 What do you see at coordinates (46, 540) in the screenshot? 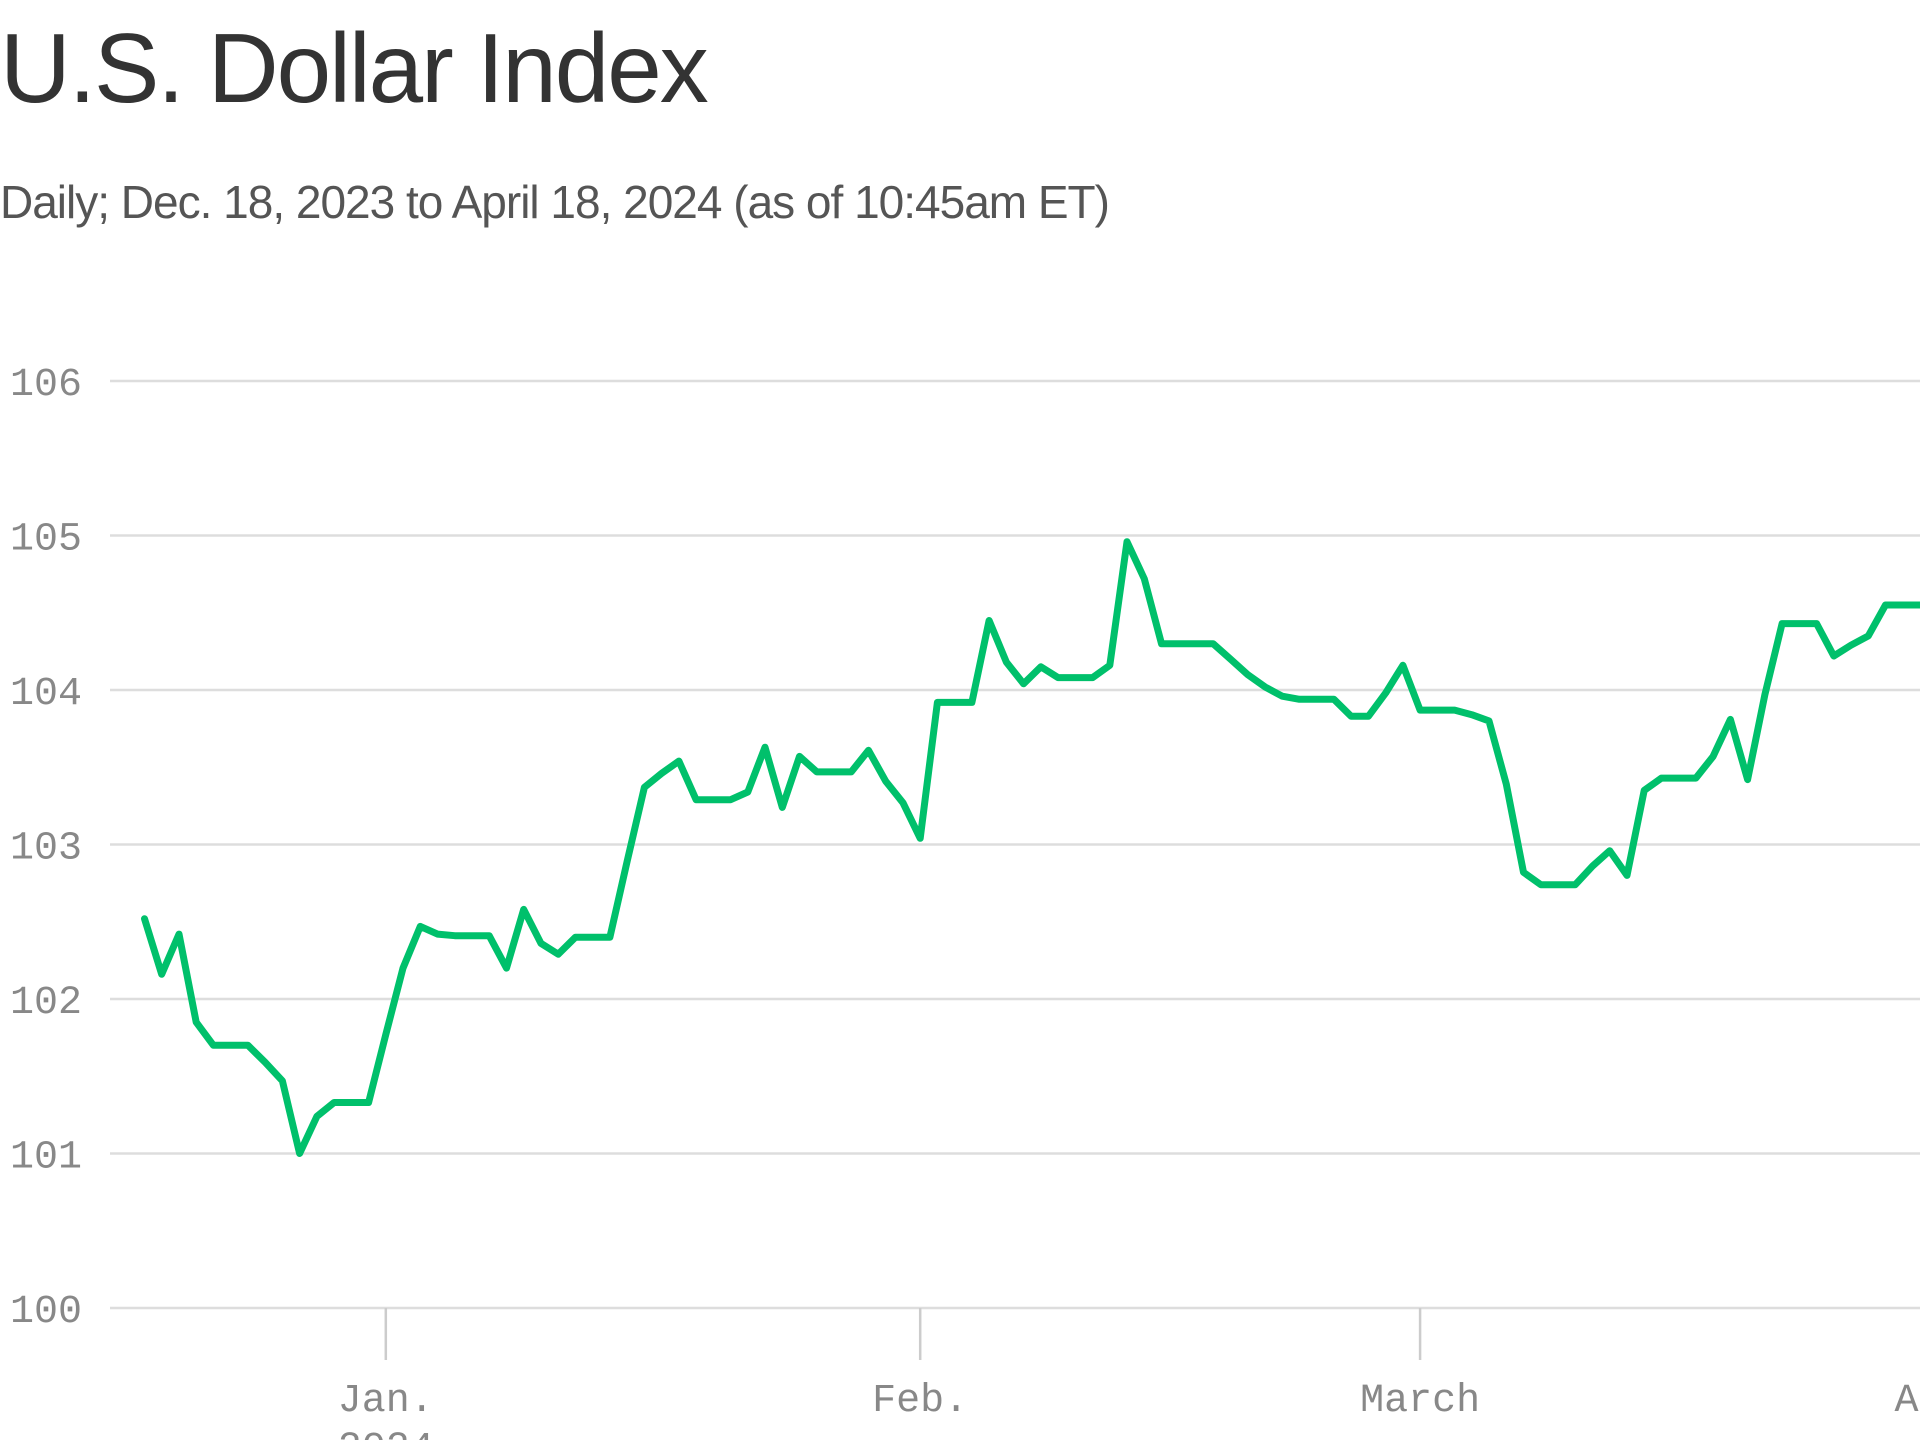
I see `y-tick-label: 105` at bounding box center [46, 540].